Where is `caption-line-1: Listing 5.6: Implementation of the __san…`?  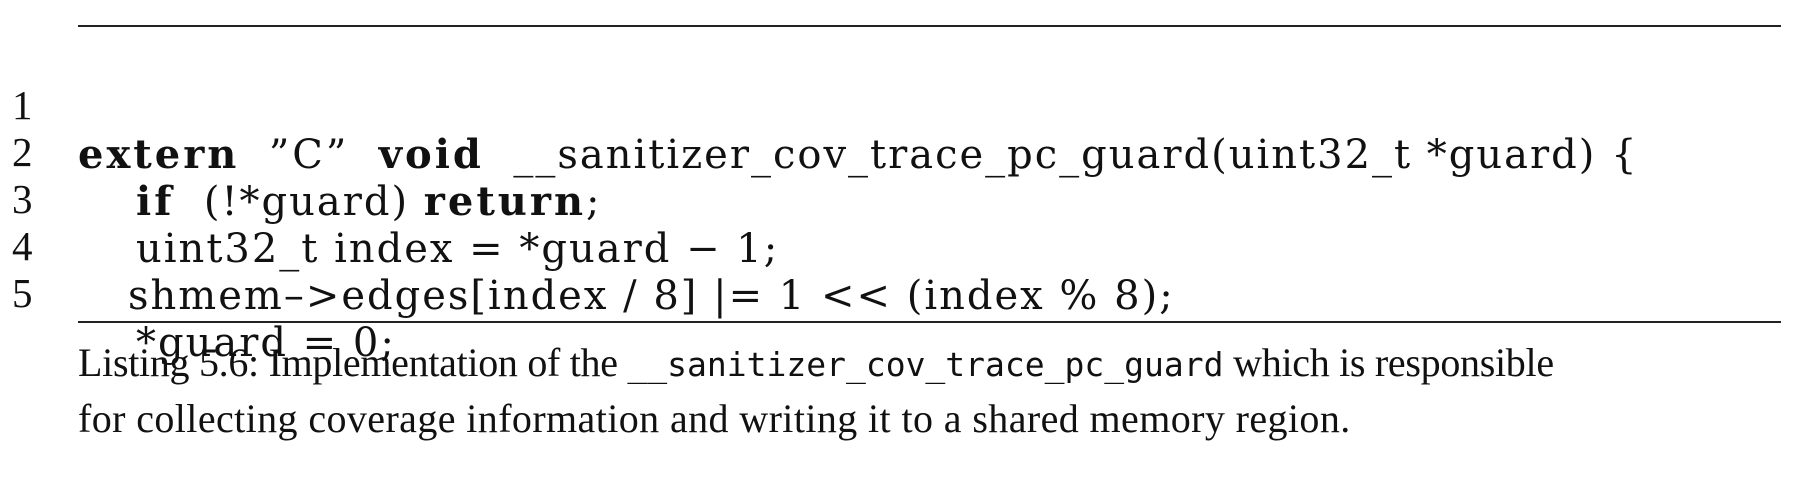 caption-line-1: Listing 5.6: Implementation of the __san… is located at coordinates (930, 364).